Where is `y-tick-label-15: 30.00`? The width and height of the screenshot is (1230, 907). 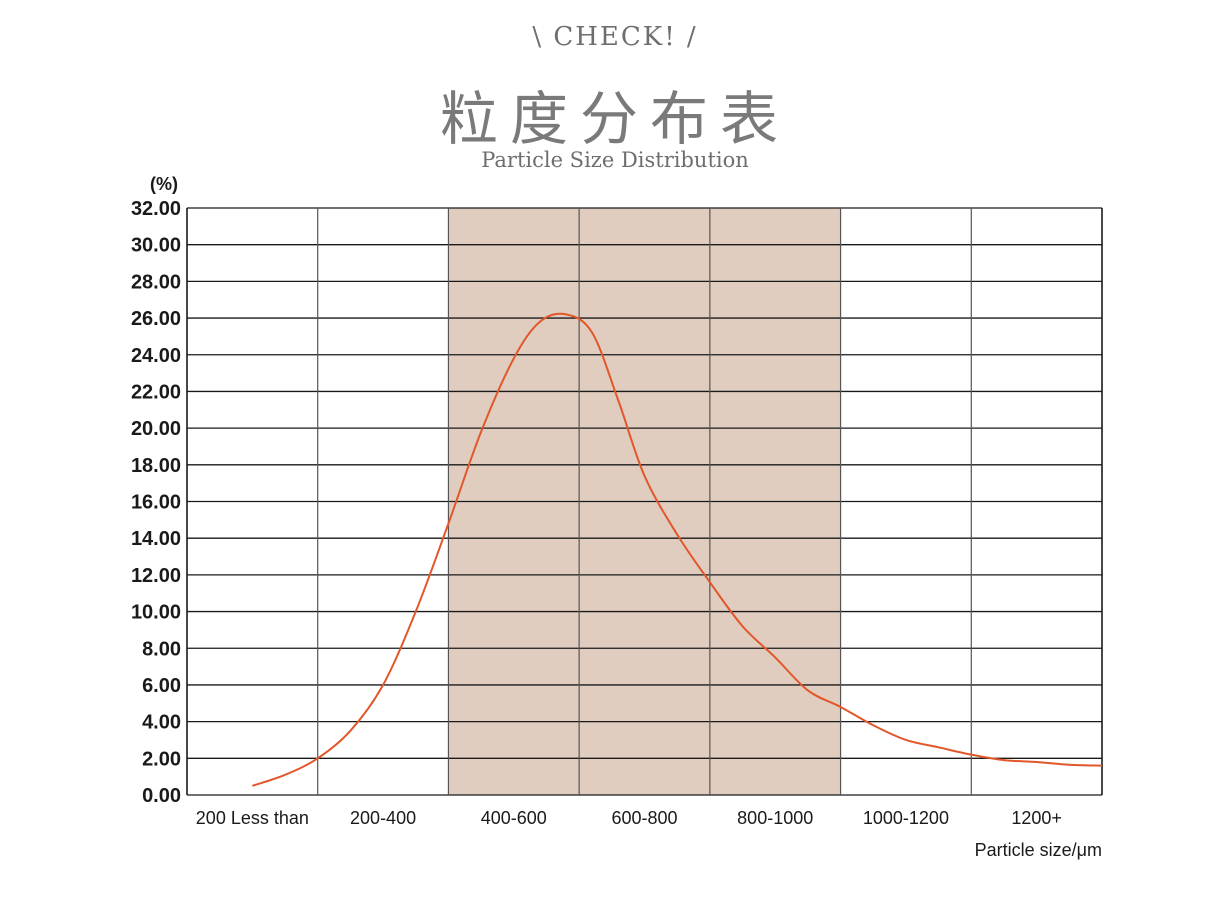
y-tick-label-15: 30.00 is located at coordinates (156, 246).